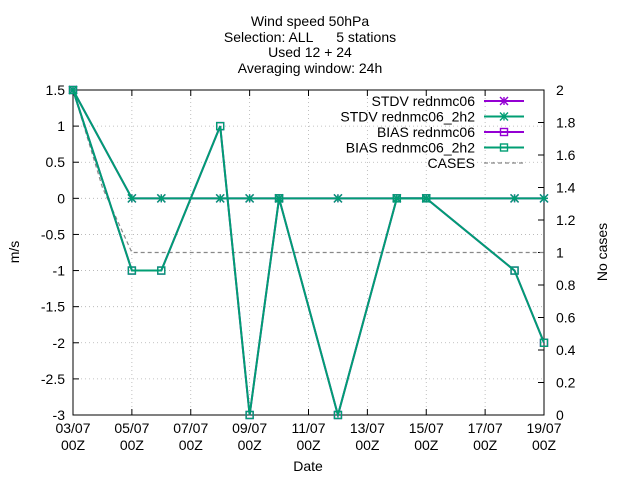 The image size is (640, 480). I want to click on y-tick-label: -1, so click(59, 271).